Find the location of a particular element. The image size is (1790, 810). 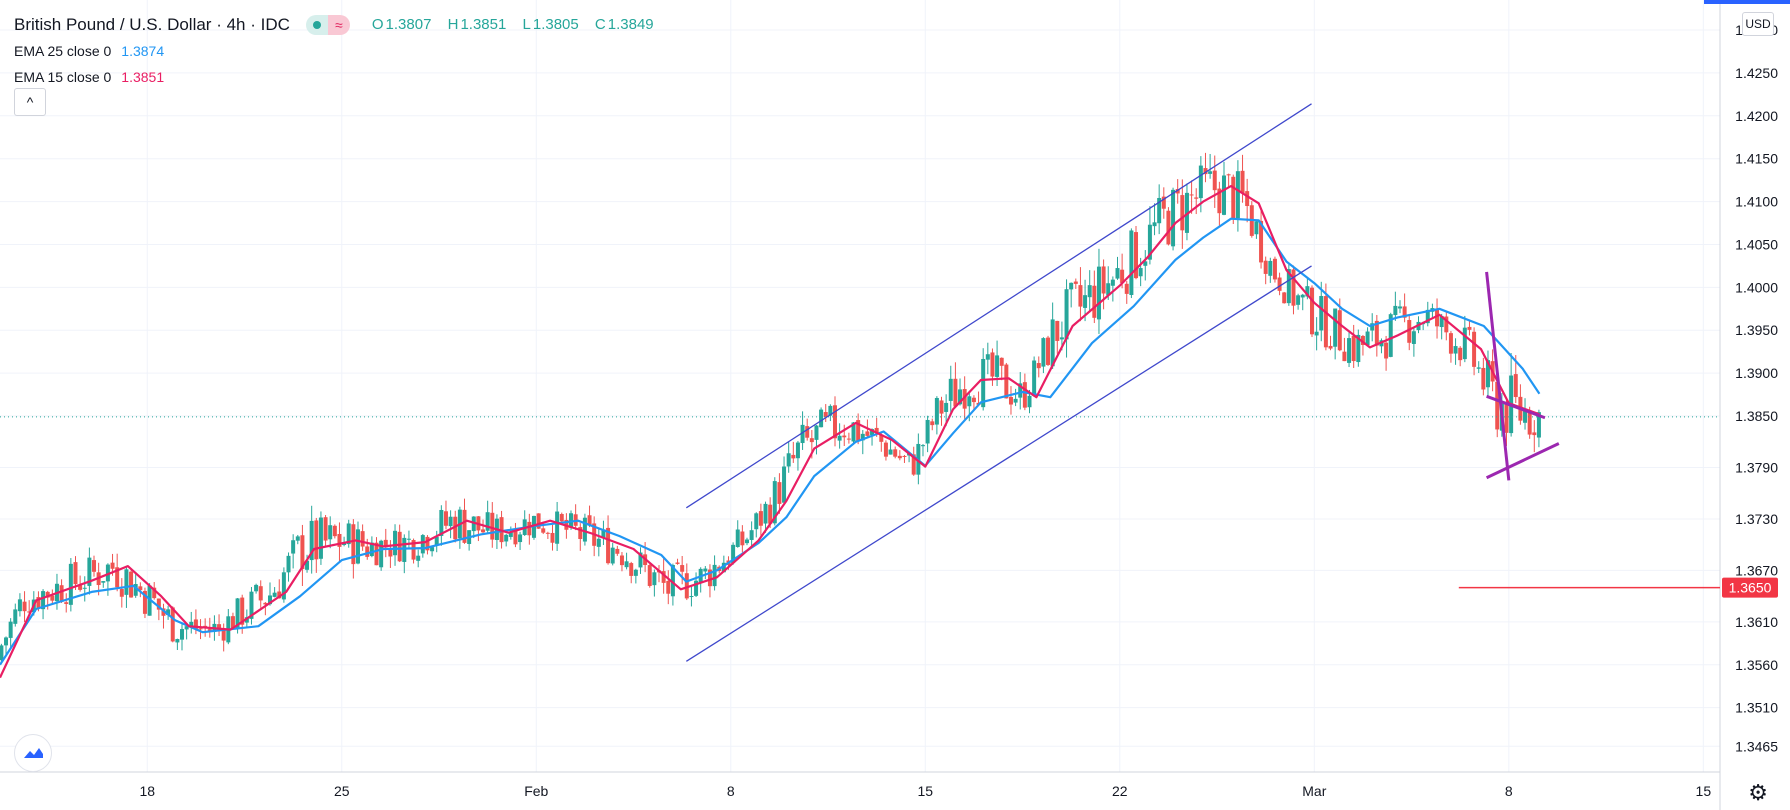

indicator-ema15: EMA 15 close 0 1.3851 is located at coordinates (340, 77).